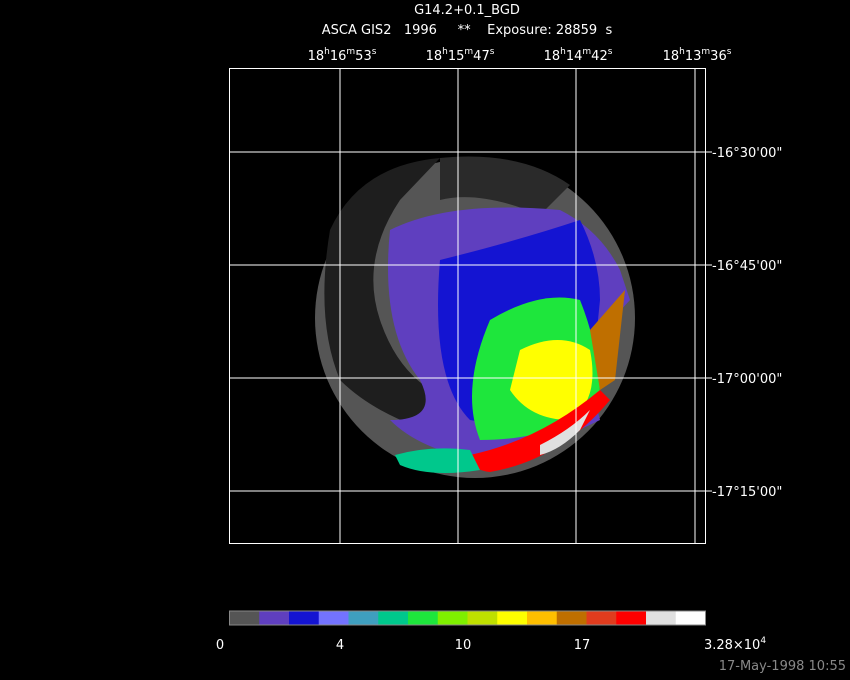 The width and height of the screenshot is (850, 680). I want to click on ra-tick-label: 18h14m42s, so click(578, 55).